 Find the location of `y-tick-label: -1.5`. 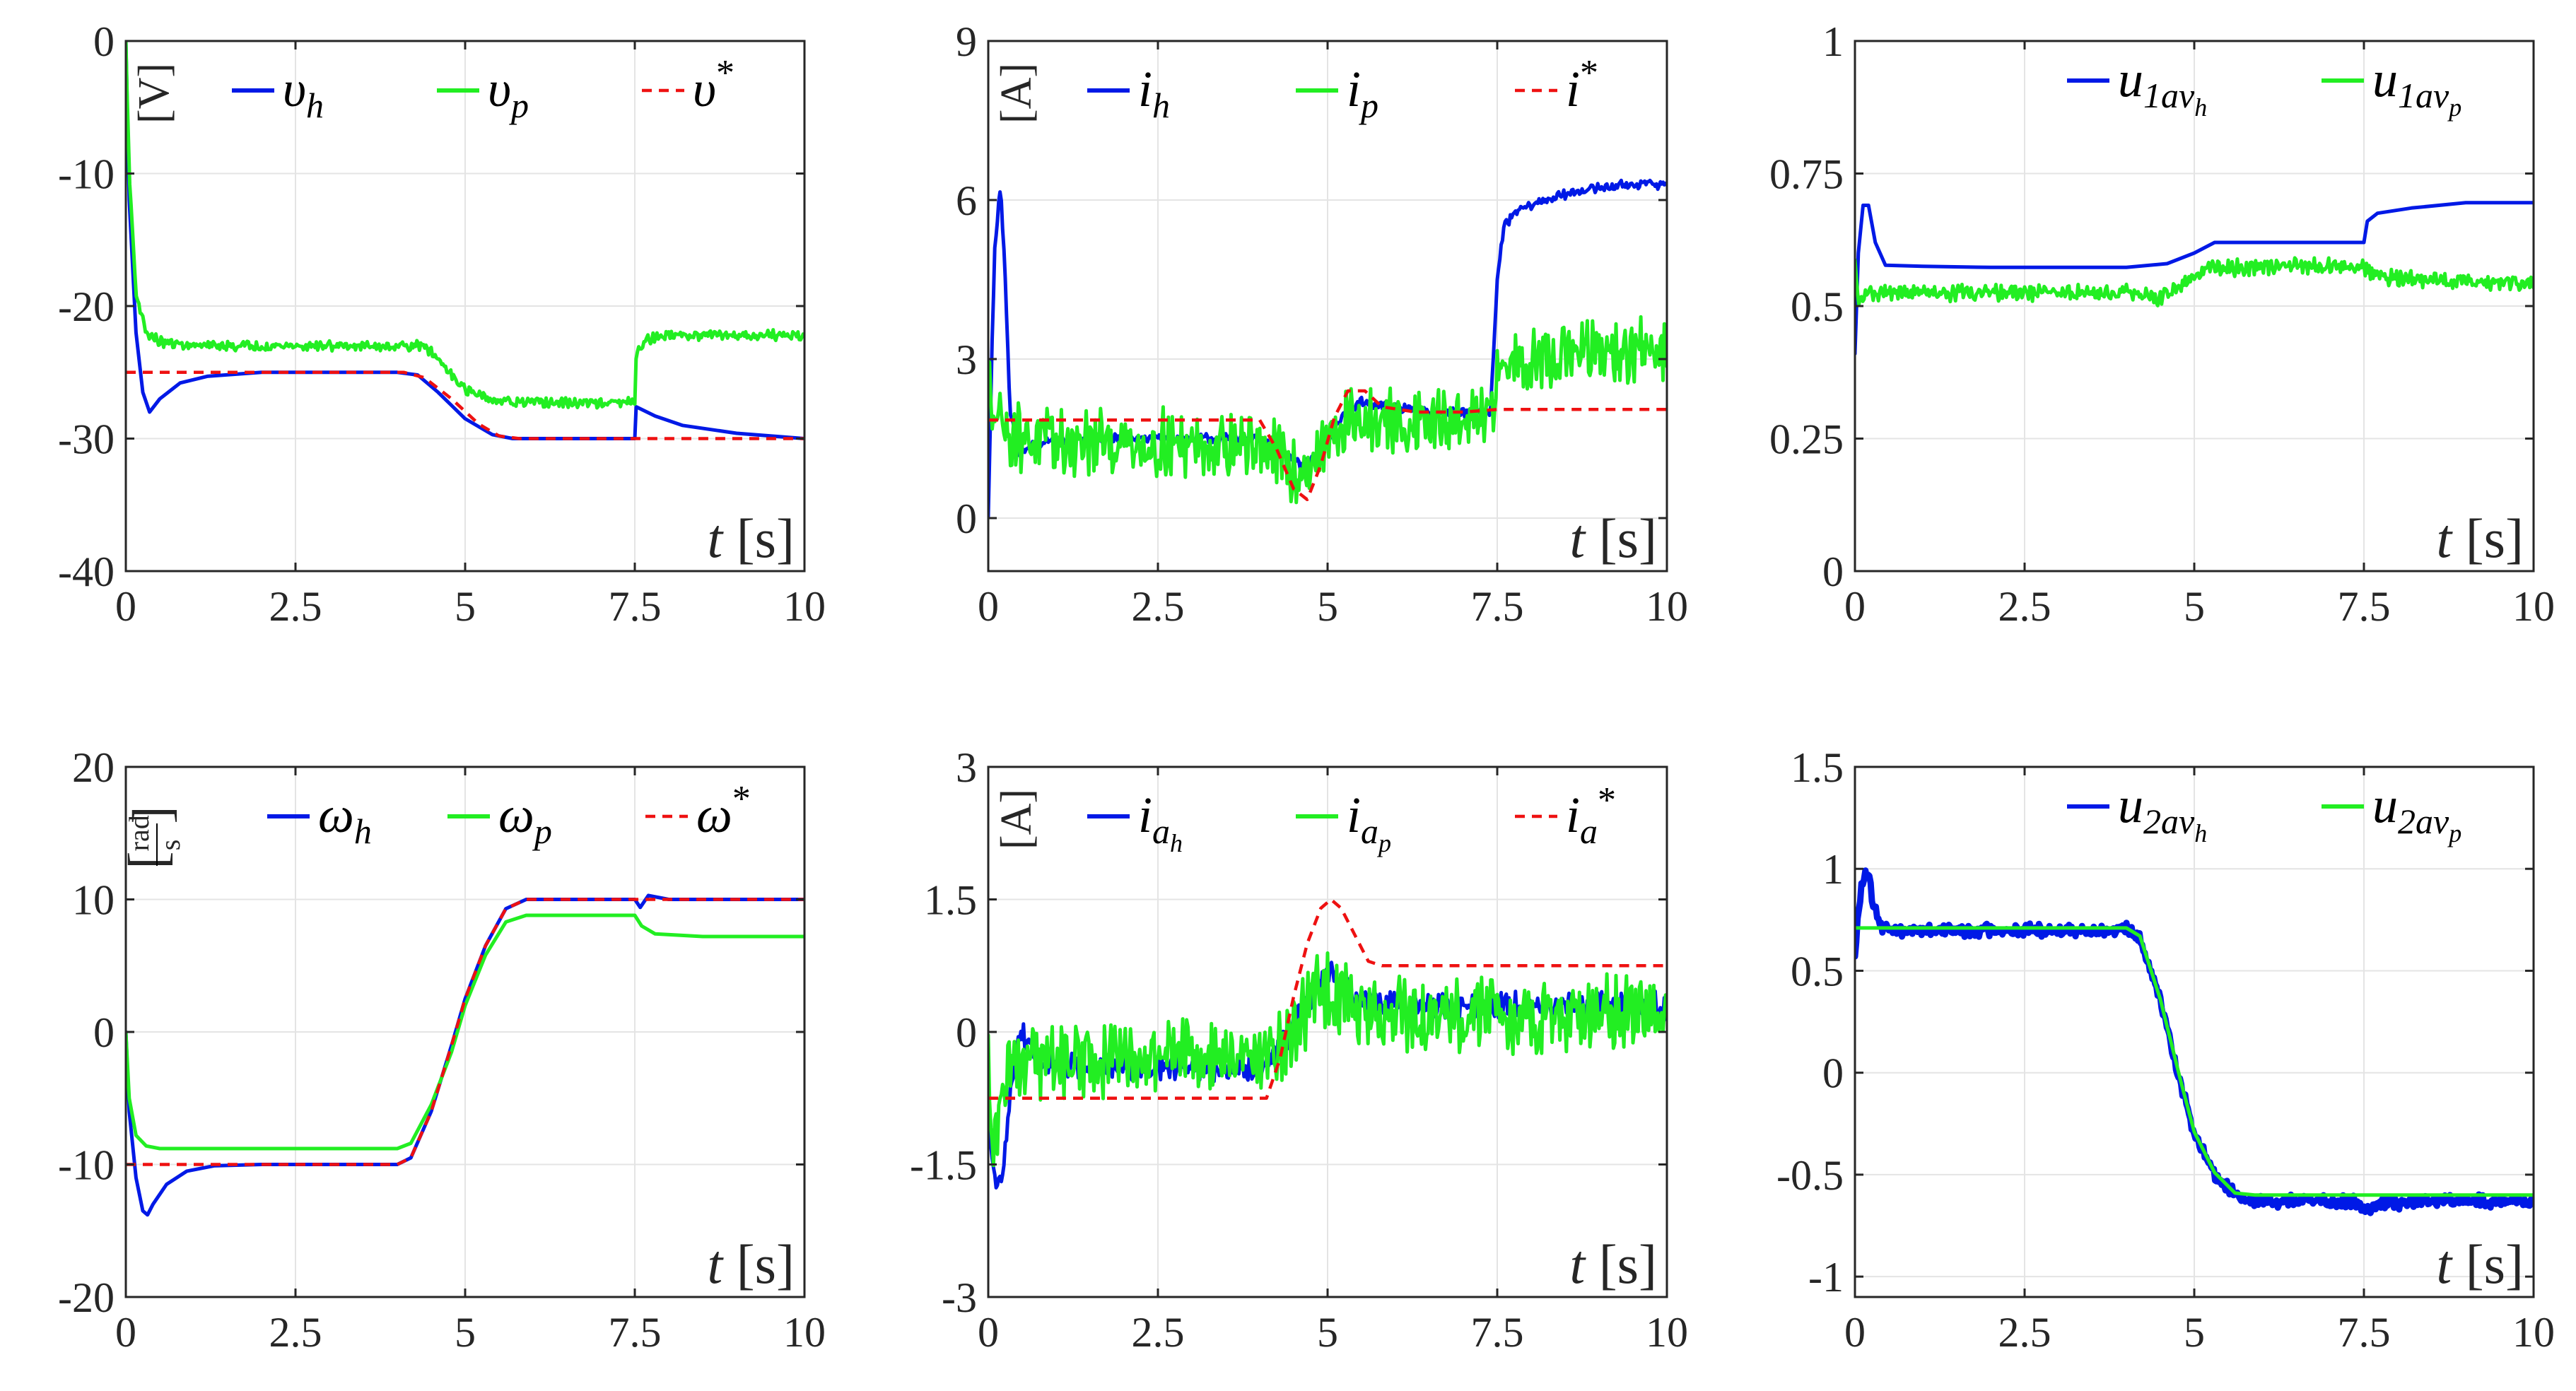

y-tick-label: -1.5 is located at coordinates (944, 1165).